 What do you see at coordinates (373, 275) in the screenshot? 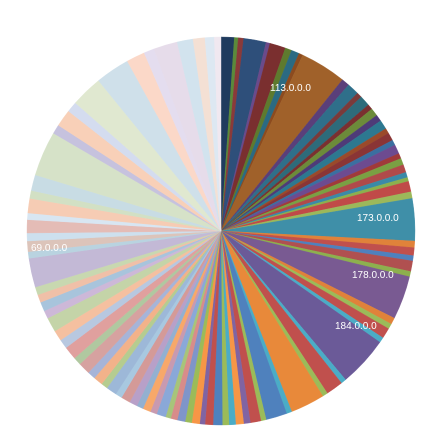
I see `slice-label-178: 178.0.0.0` at bounding box center [373, 275].